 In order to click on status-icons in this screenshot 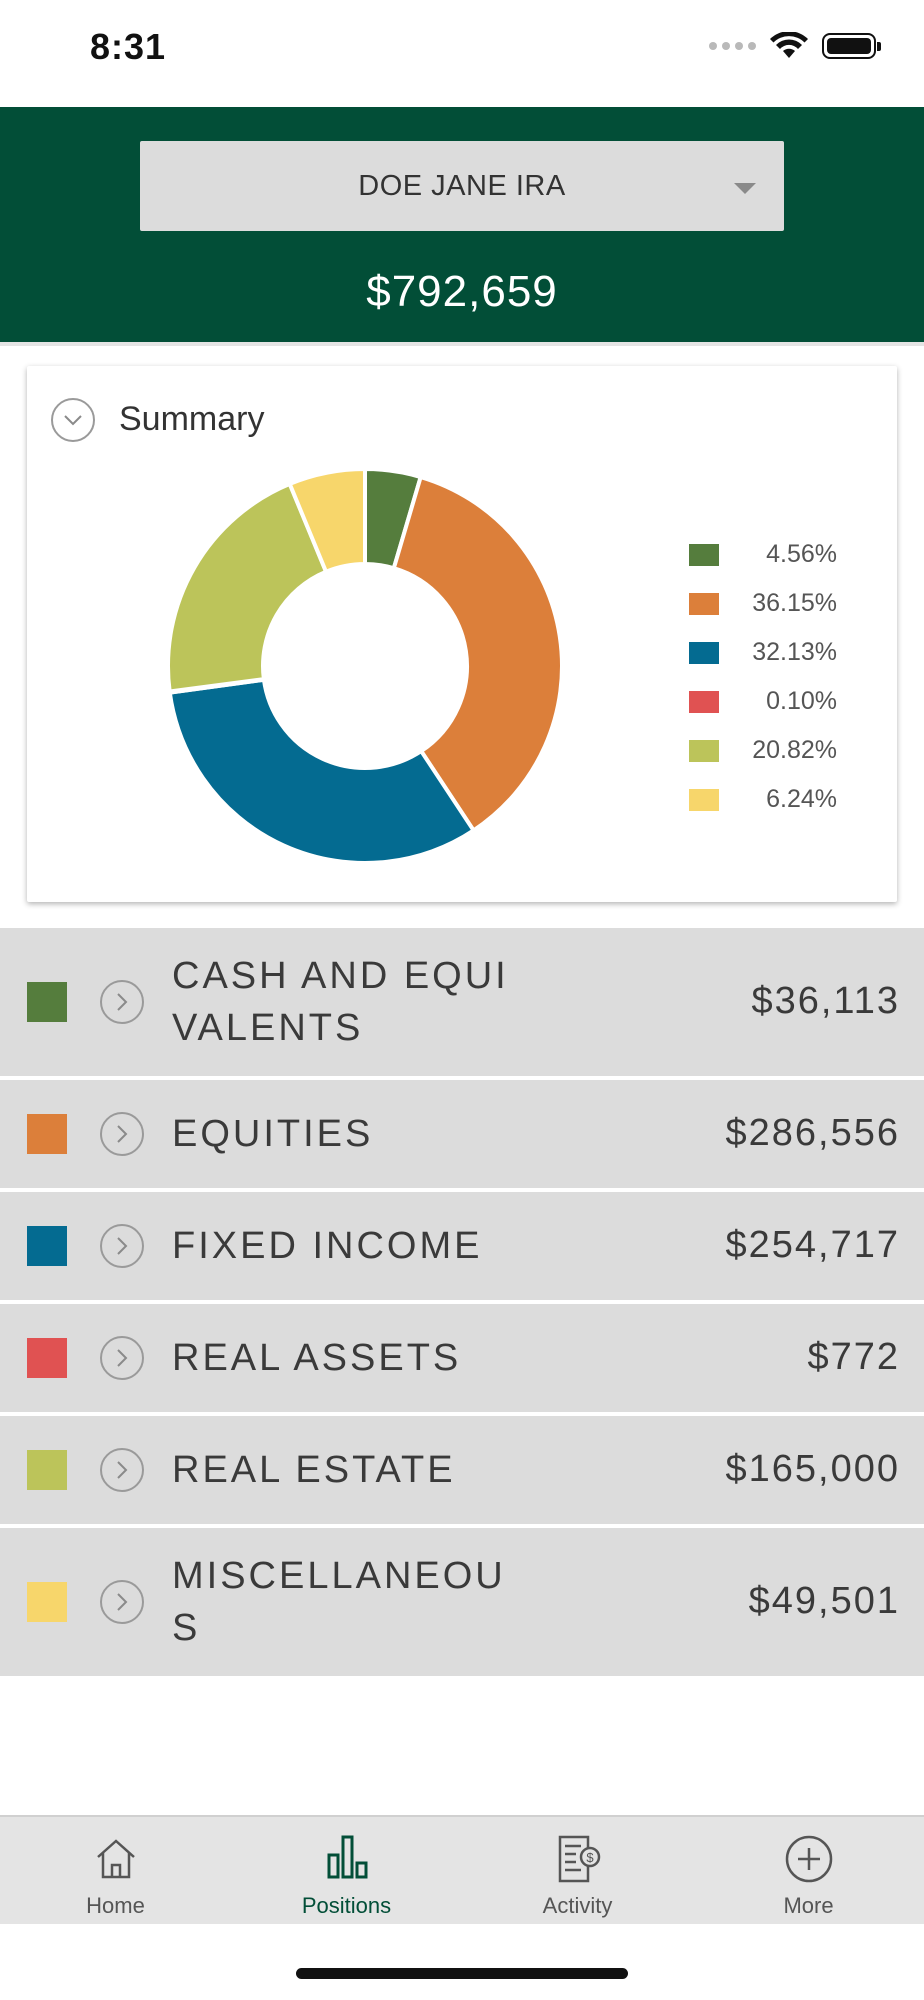, I will do `click(795, 46)`.